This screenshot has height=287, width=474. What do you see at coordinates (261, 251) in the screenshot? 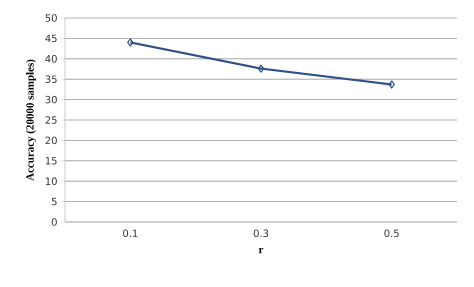
I see `x-axis-title: r` at bounding box center [261, 251].